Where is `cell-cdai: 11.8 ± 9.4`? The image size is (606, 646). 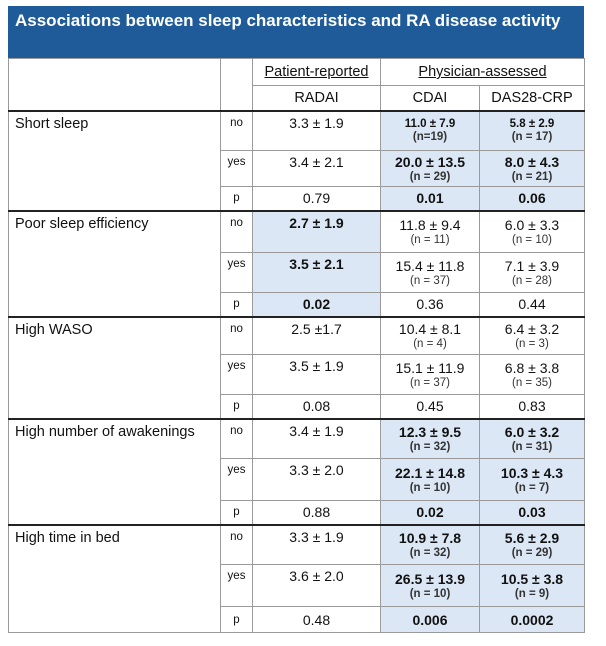
cell-cdai: 11.8 ± 9.4 is located at coordinates (430, 224).